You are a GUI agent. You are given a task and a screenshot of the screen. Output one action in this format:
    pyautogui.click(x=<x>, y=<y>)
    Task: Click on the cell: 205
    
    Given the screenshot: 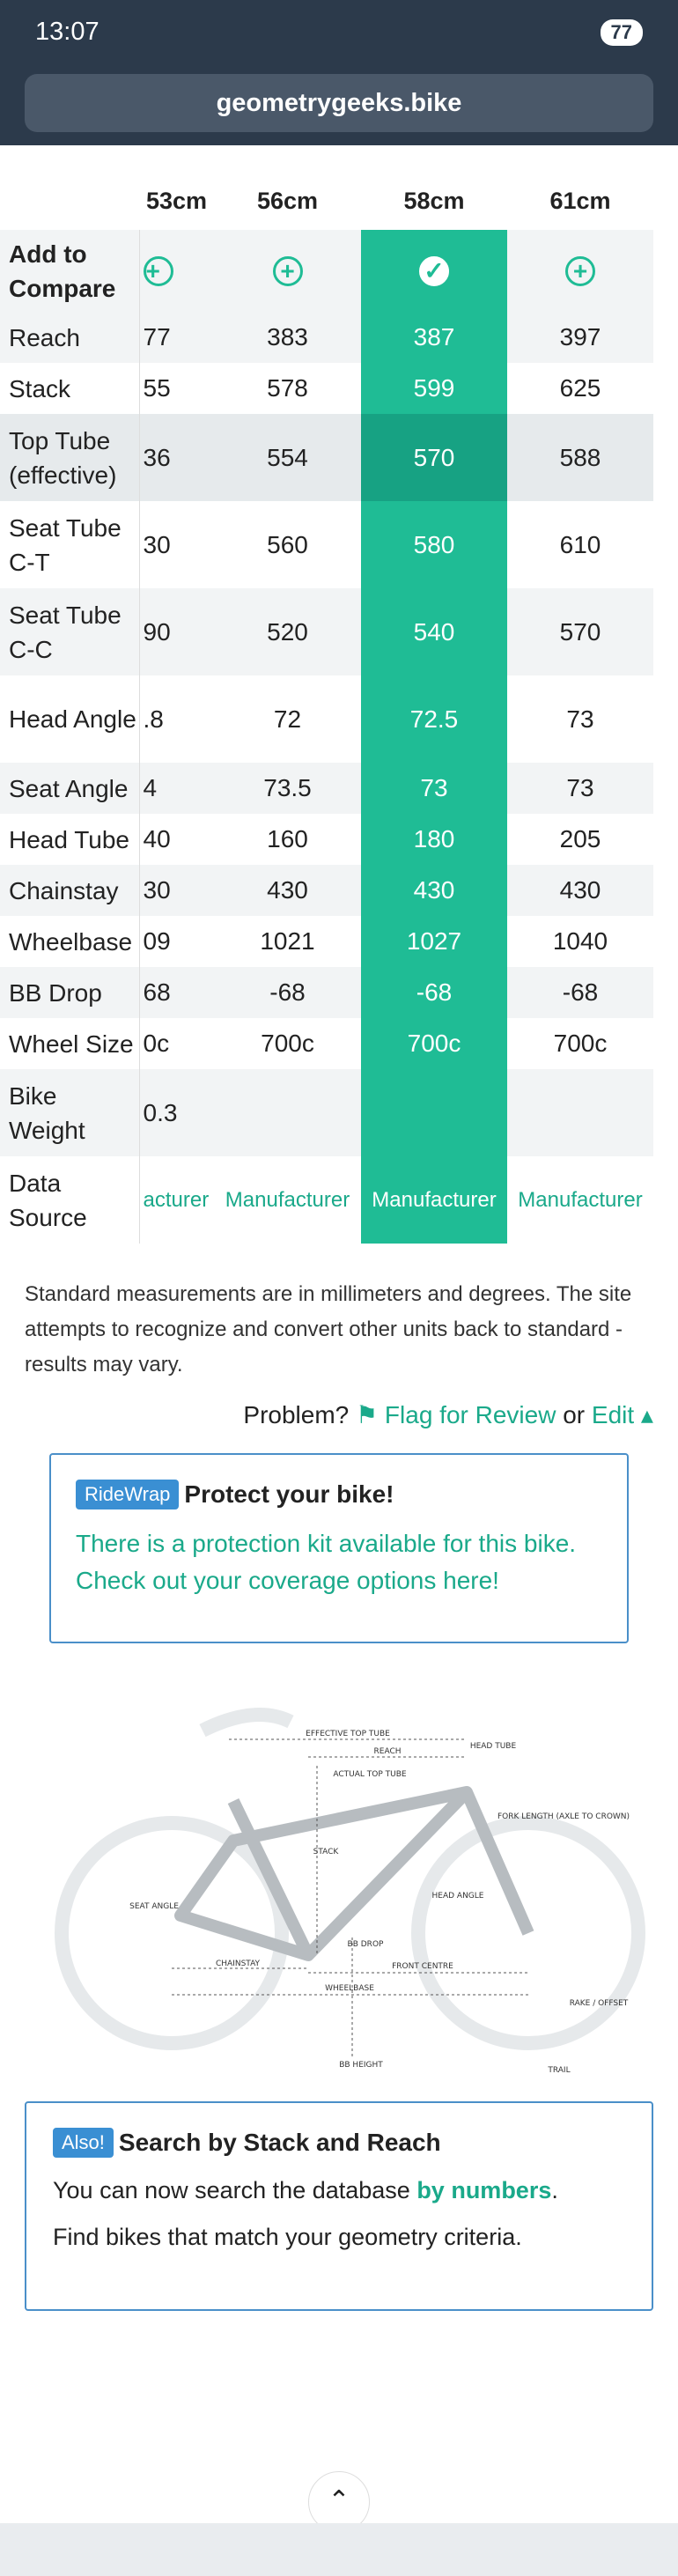 What is the action you would take?
    pyautogui.click(x=580, y=839)
    